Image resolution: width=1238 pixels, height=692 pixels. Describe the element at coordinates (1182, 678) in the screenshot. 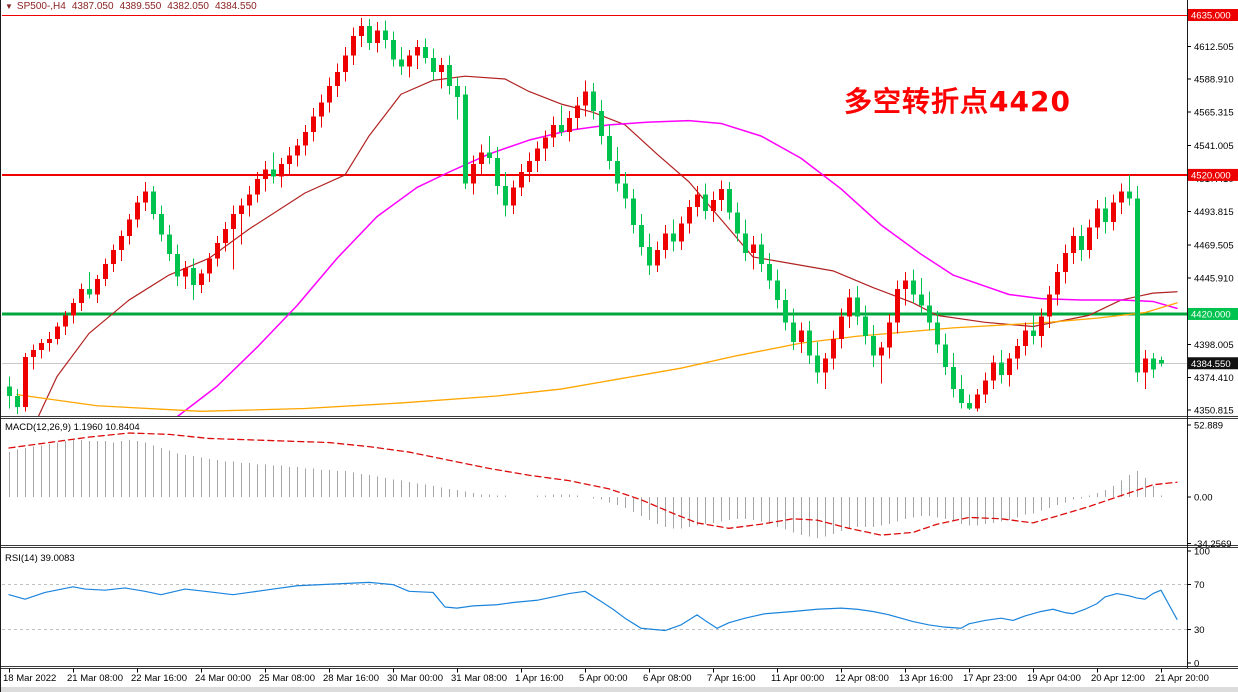

I see `time-axis-label: 21 Apr 20:00` at that location.